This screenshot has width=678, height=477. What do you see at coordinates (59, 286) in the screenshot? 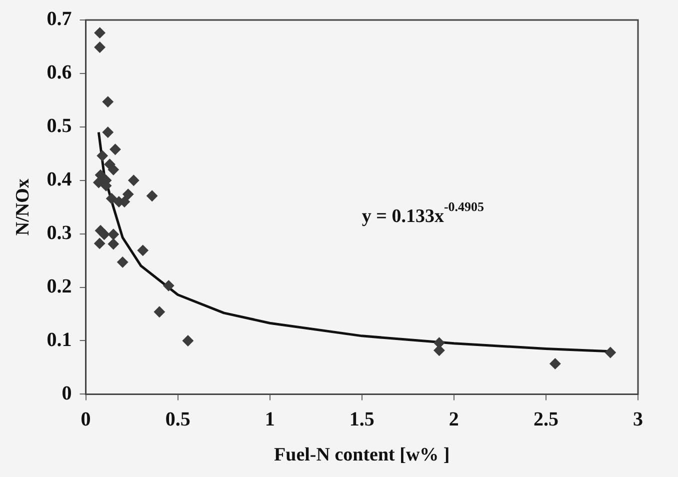
I see `y-tick-label: 0.2` at bounding box center [59, 286].